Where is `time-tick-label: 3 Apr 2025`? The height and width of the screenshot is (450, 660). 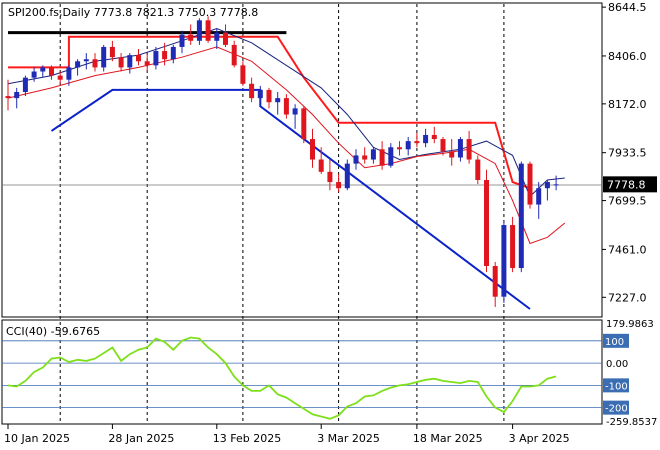 time-tick-label: 3 Apr 2025 is located at coordinates (539, 438).